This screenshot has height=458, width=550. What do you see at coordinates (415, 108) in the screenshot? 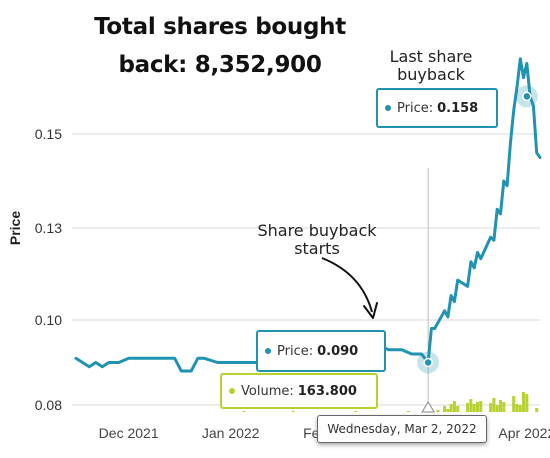
I see `price-tooltip-top-label: Price:` at bounding box center [415, 108].